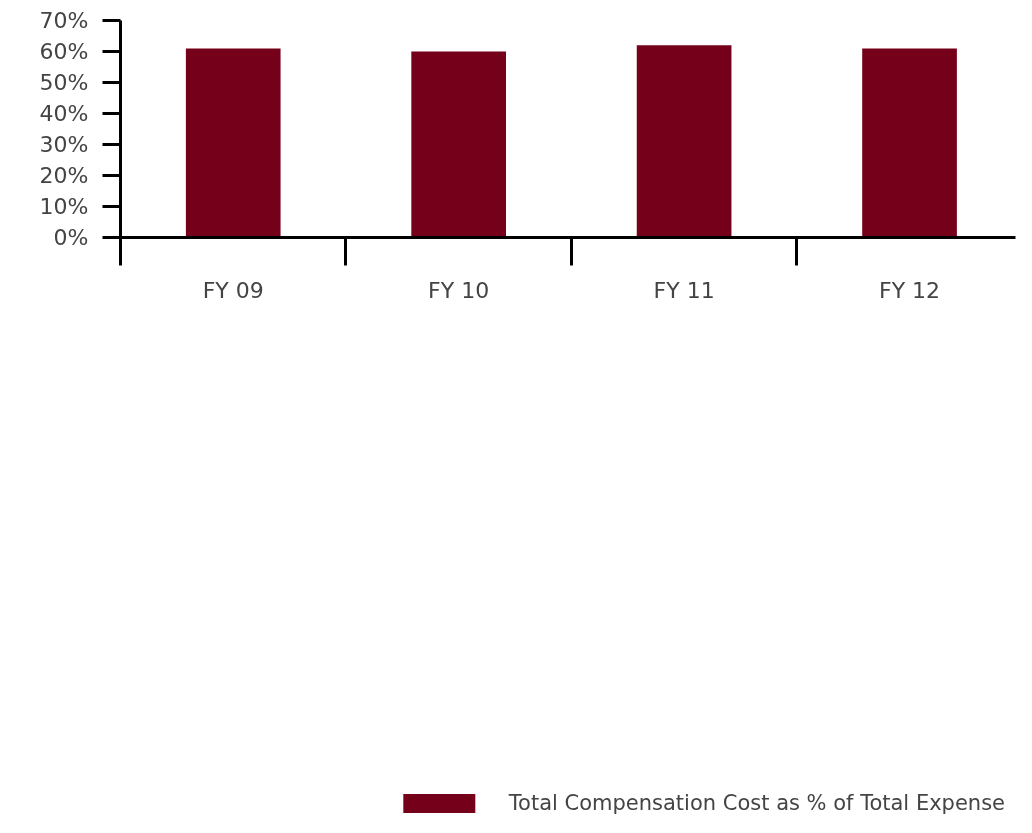  I want to click on x-tick-label: FY 09, so click(233, 290).